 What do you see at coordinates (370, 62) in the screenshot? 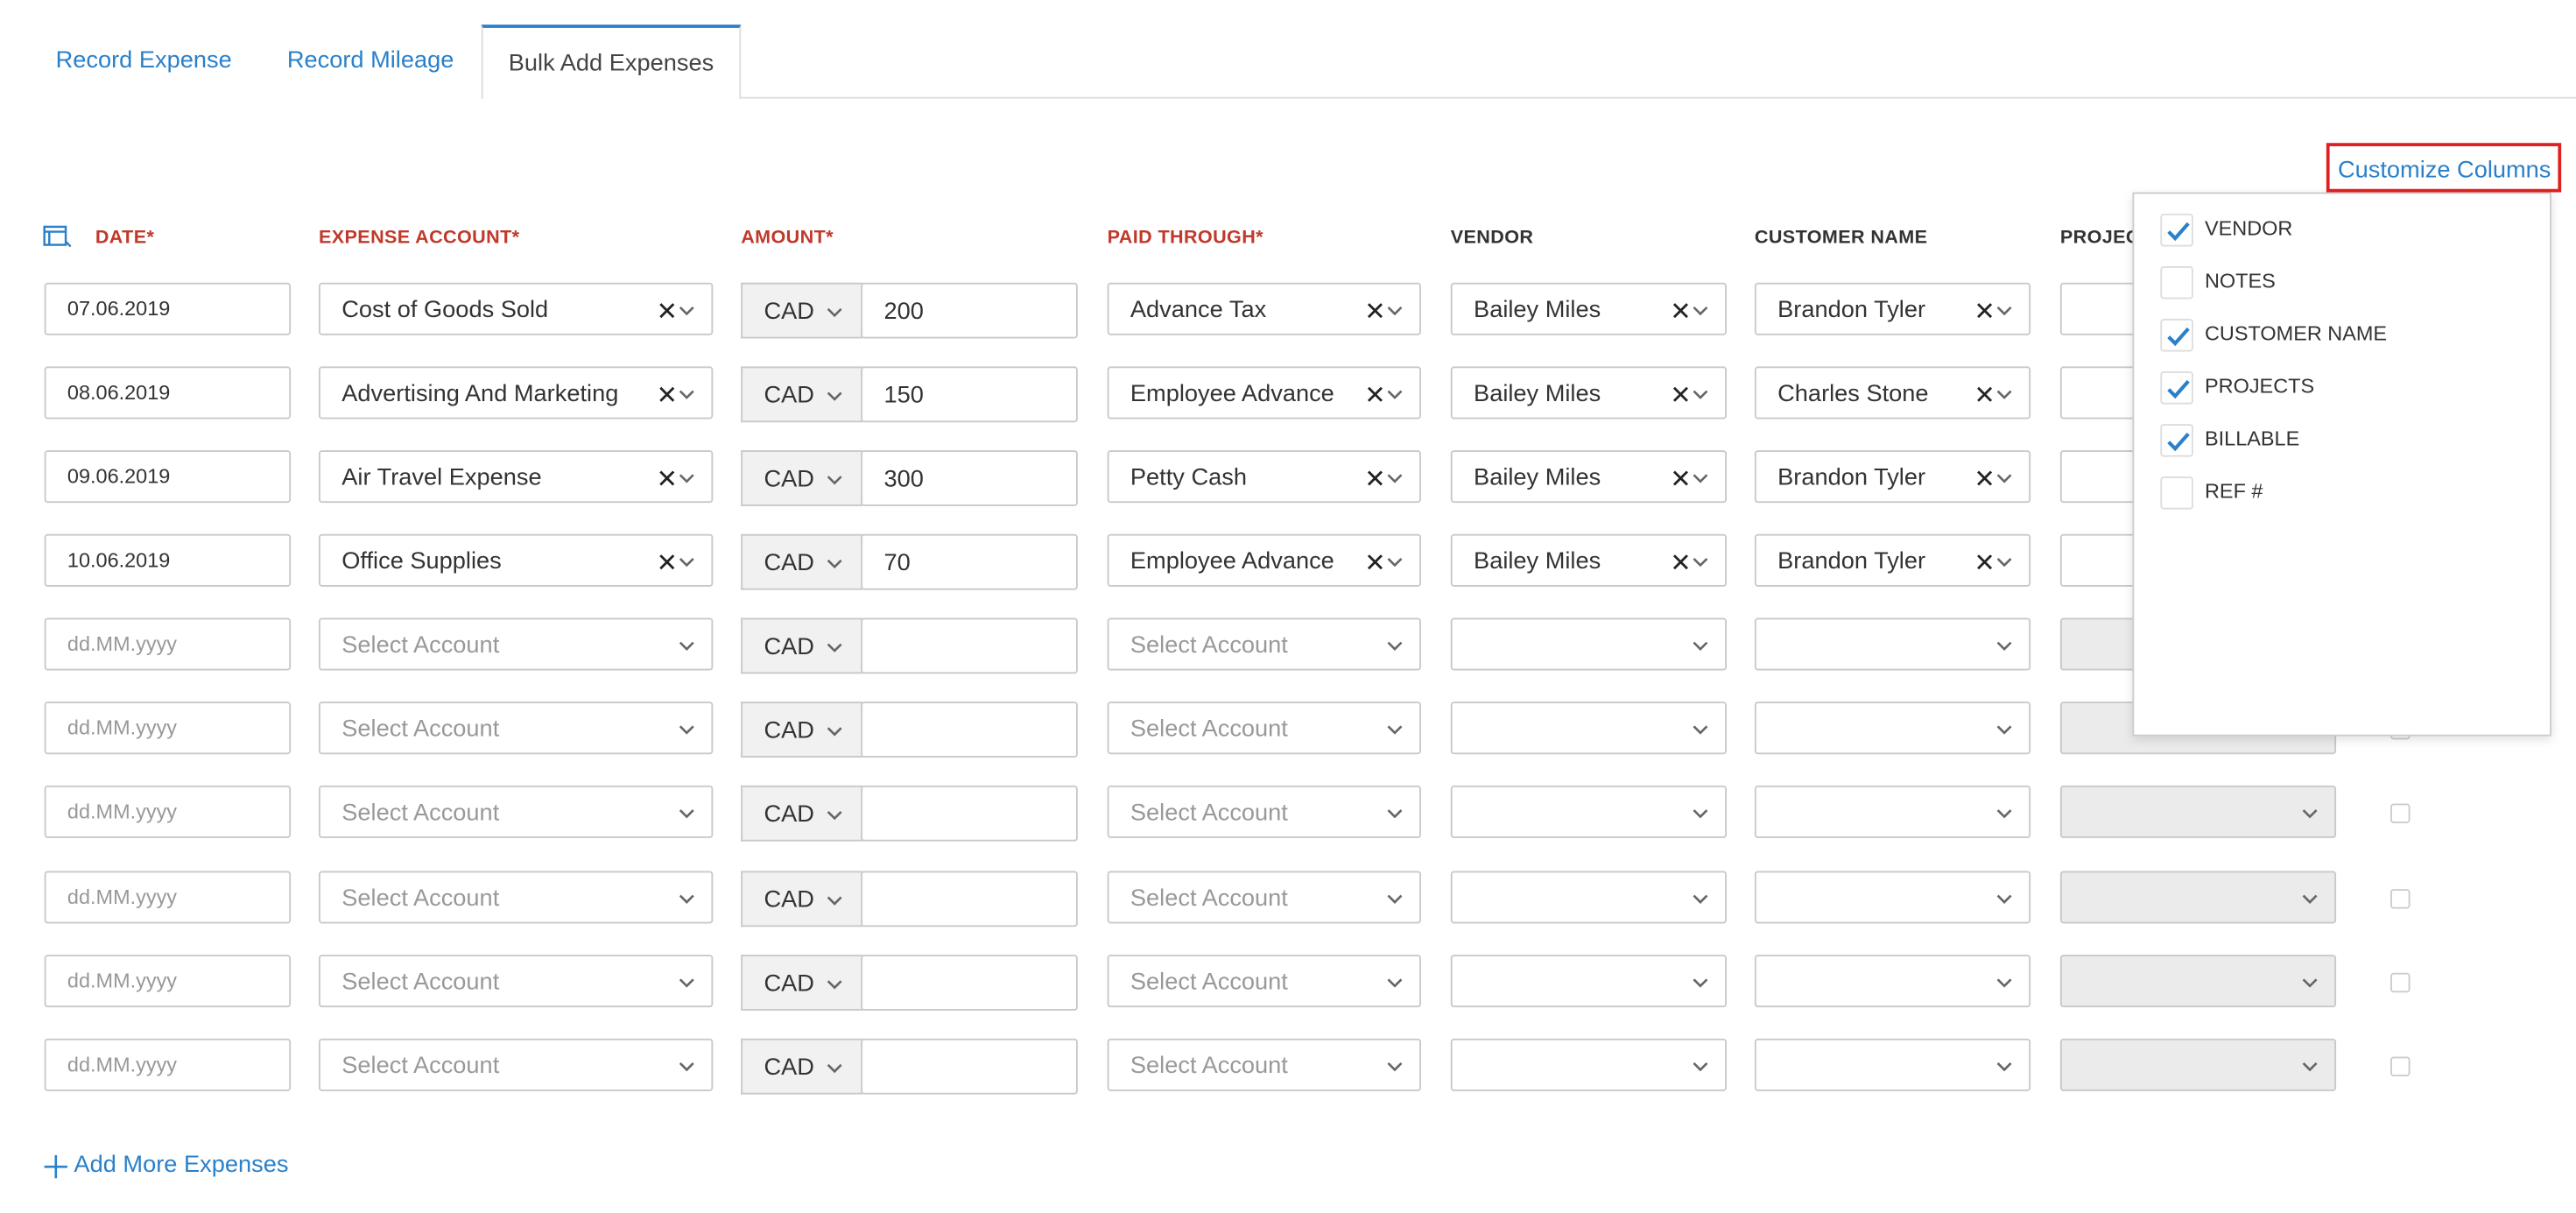
I see `tab: Record Mileage` at bounding box center [370, 62].